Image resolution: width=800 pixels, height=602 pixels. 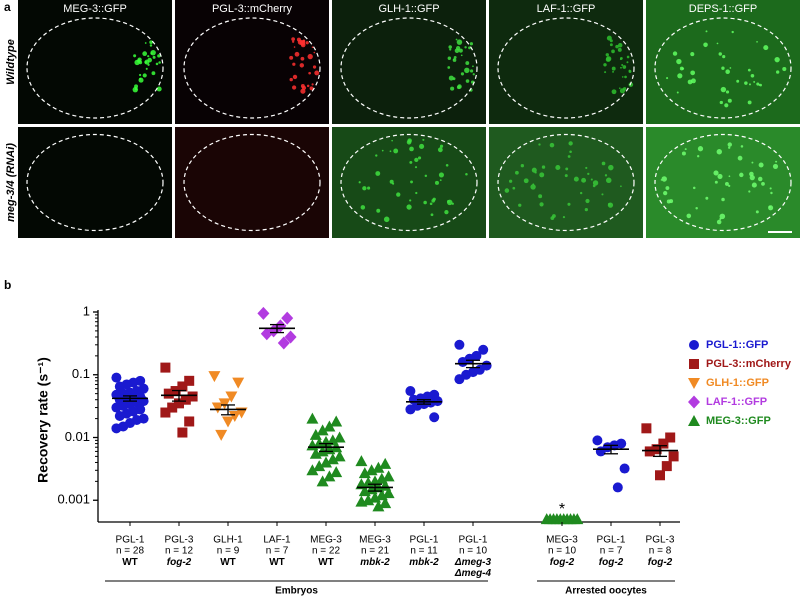 What do you see at coordinates (694, 364) in the screenshot?
I see `legend-marker` at bounding box center [694, 364].